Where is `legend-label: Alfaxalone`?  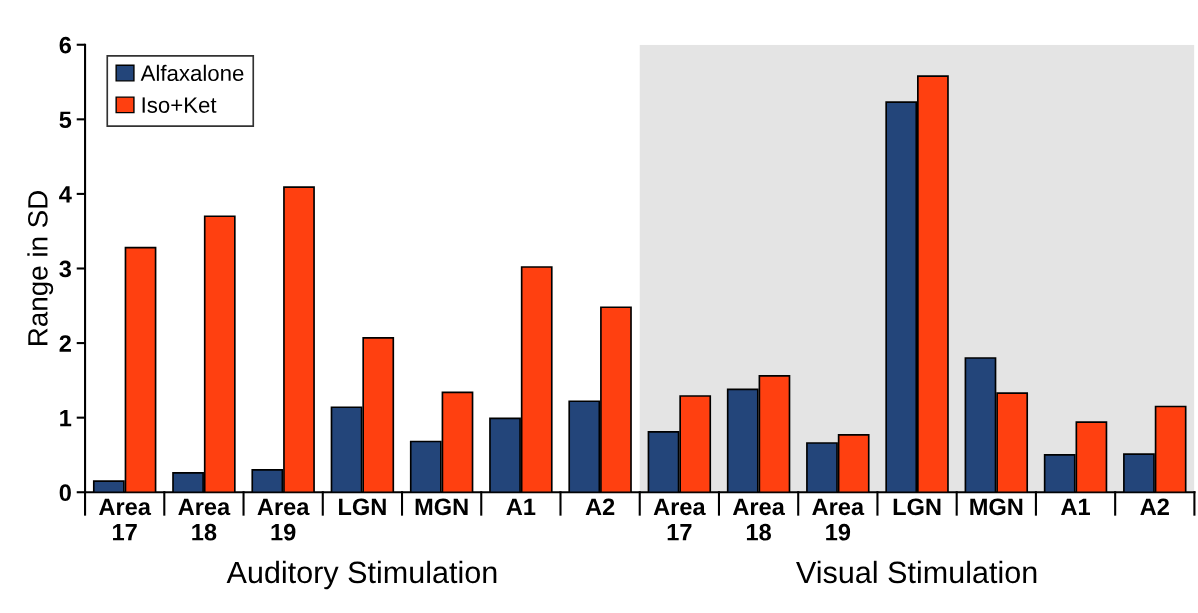 legend-label: Alfaxalone is located at coordinates (192, 73).